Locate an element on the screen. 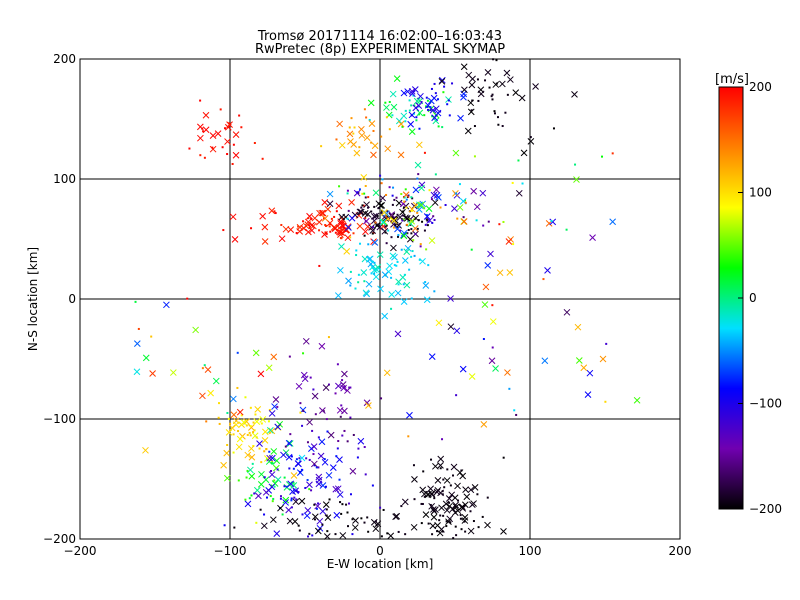 The height and width of the screenshot is (600, 800). x-tick-label: 0 is located at coordinates (380, 551).